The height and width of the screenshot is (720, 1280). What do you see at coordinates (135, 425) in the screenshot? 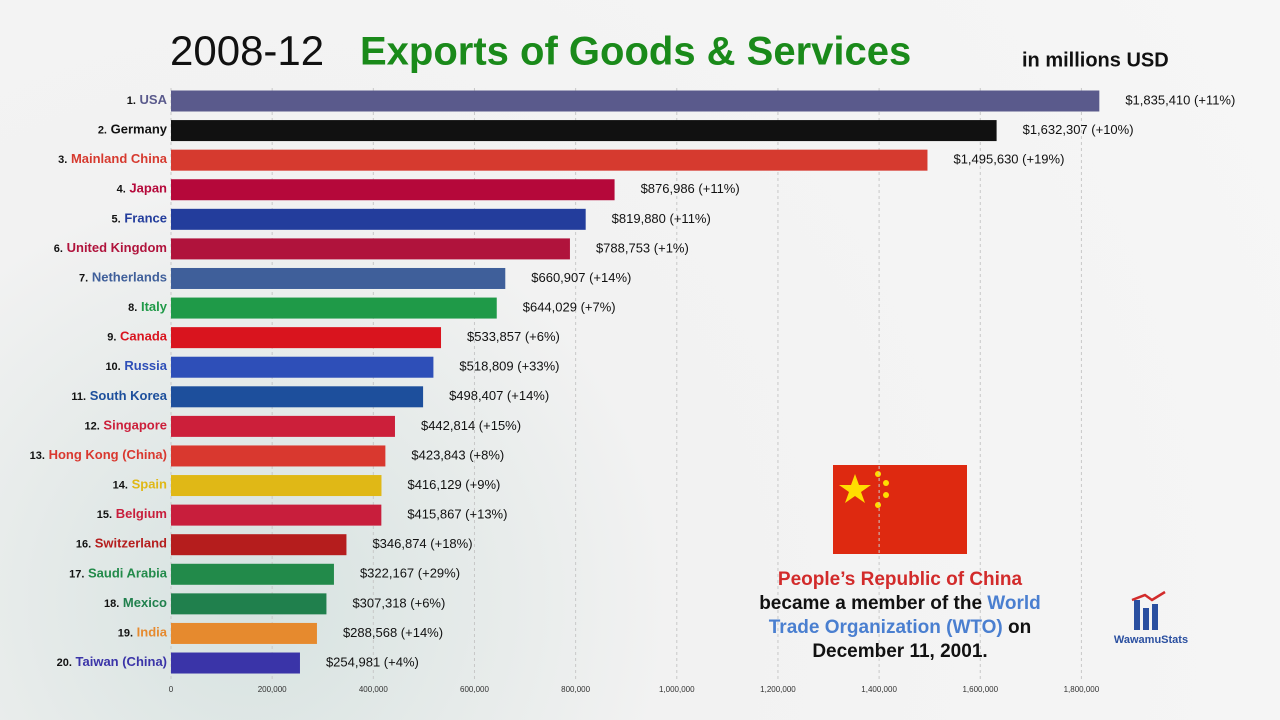
I see `category-name: Singapore` at bounding box center [135, 425].